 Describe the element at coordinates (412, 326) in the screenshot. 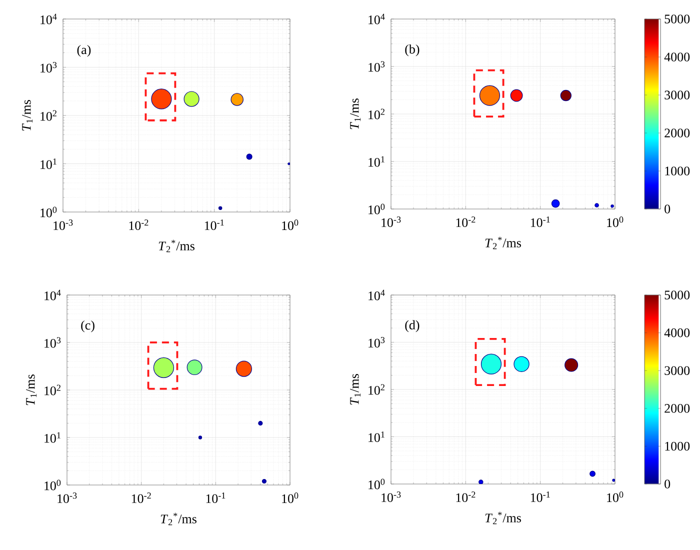

I see `annotation: (d)` at that location.